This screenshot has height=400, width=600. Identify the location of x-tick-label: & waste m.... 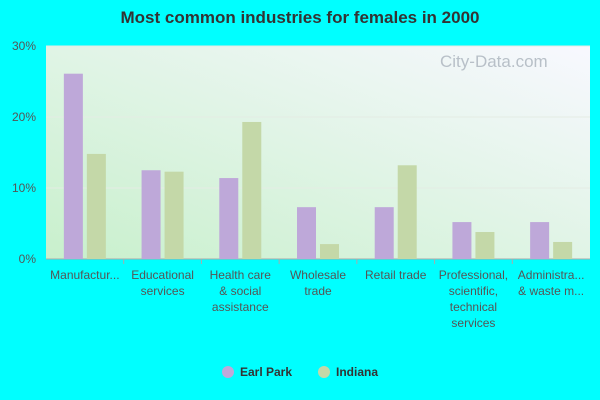
(551, 291).